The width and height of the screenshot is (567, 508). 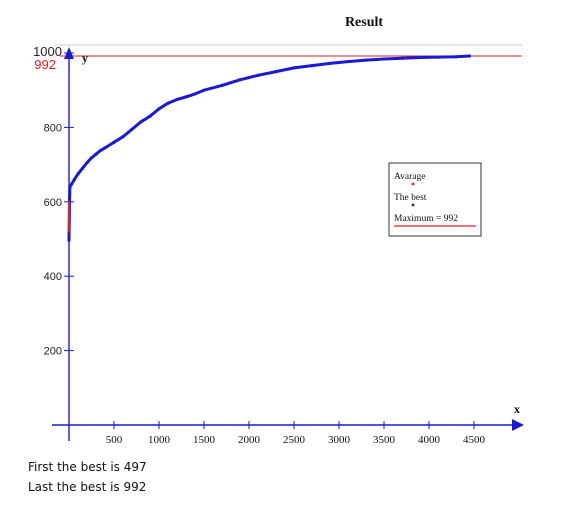 I want to click on legend: Avarage The best Maximum = 992, so click(x=435, y=199).